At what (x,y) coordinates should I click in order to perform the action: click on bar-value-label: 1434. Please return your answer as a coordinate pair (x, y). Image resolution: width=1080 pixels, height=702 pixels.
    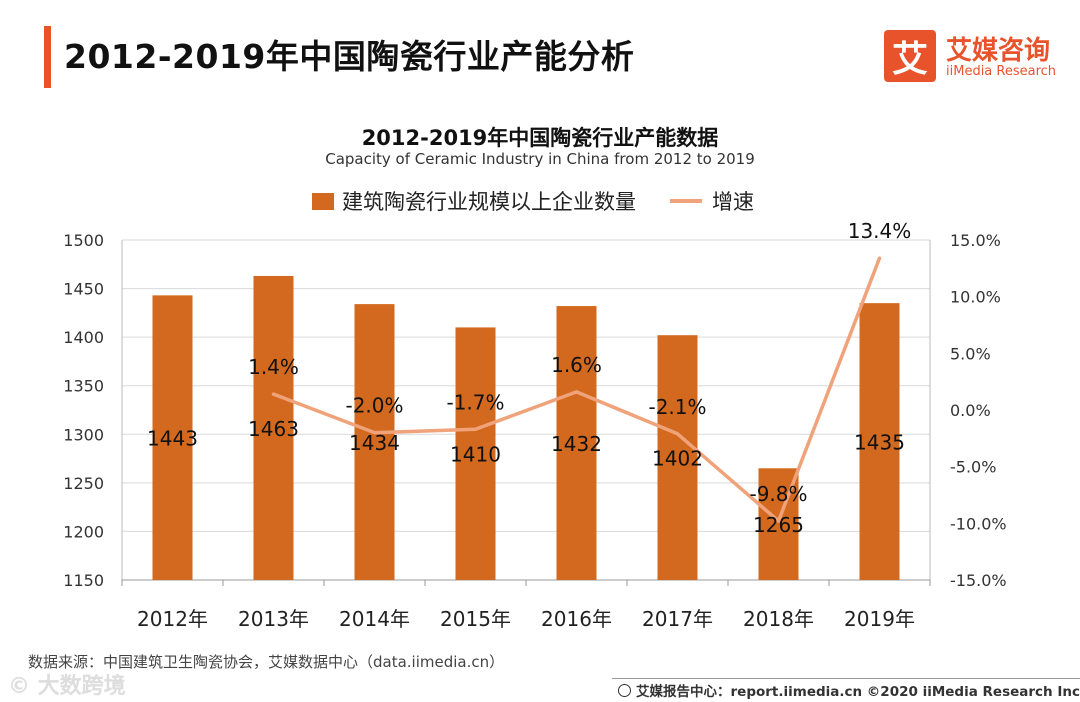
    Looking at the image, I should click on (374, 443).